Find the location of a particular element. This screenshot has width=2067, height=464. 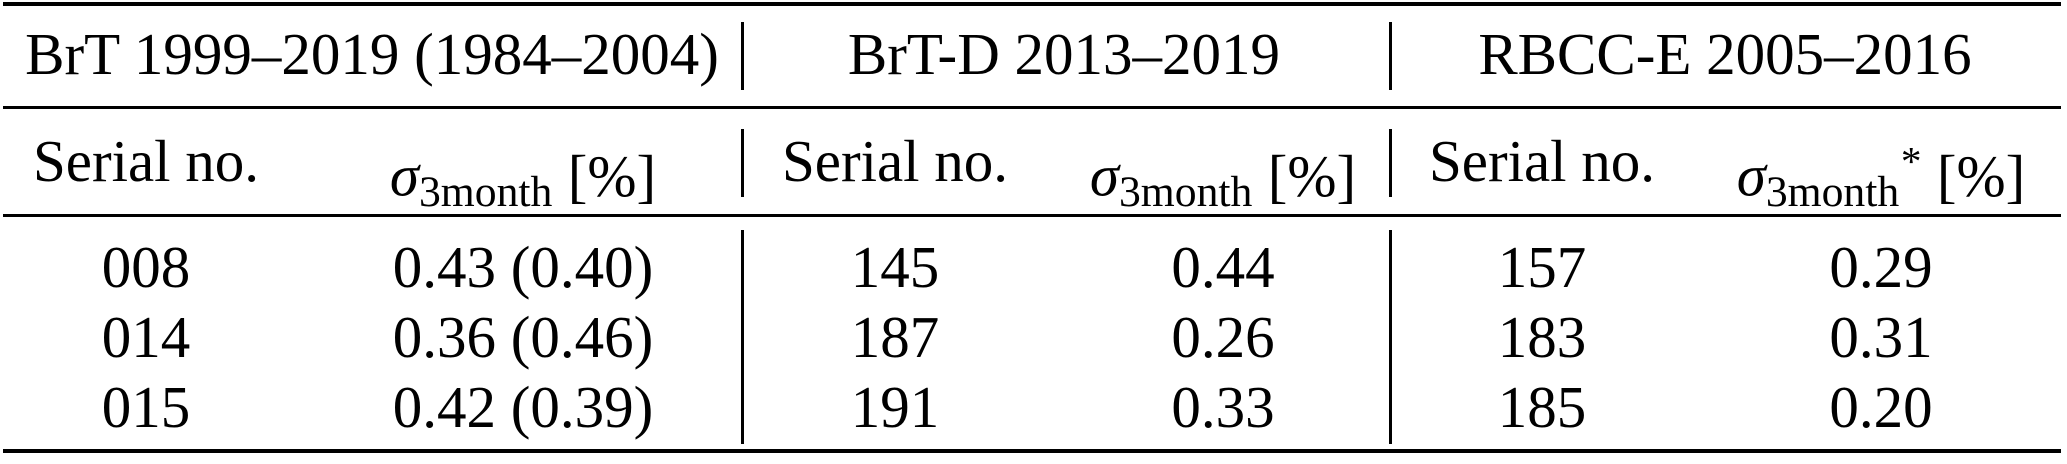

cell-sigma-value: 0.42 (0.39) is located at coordinates (523, 407).